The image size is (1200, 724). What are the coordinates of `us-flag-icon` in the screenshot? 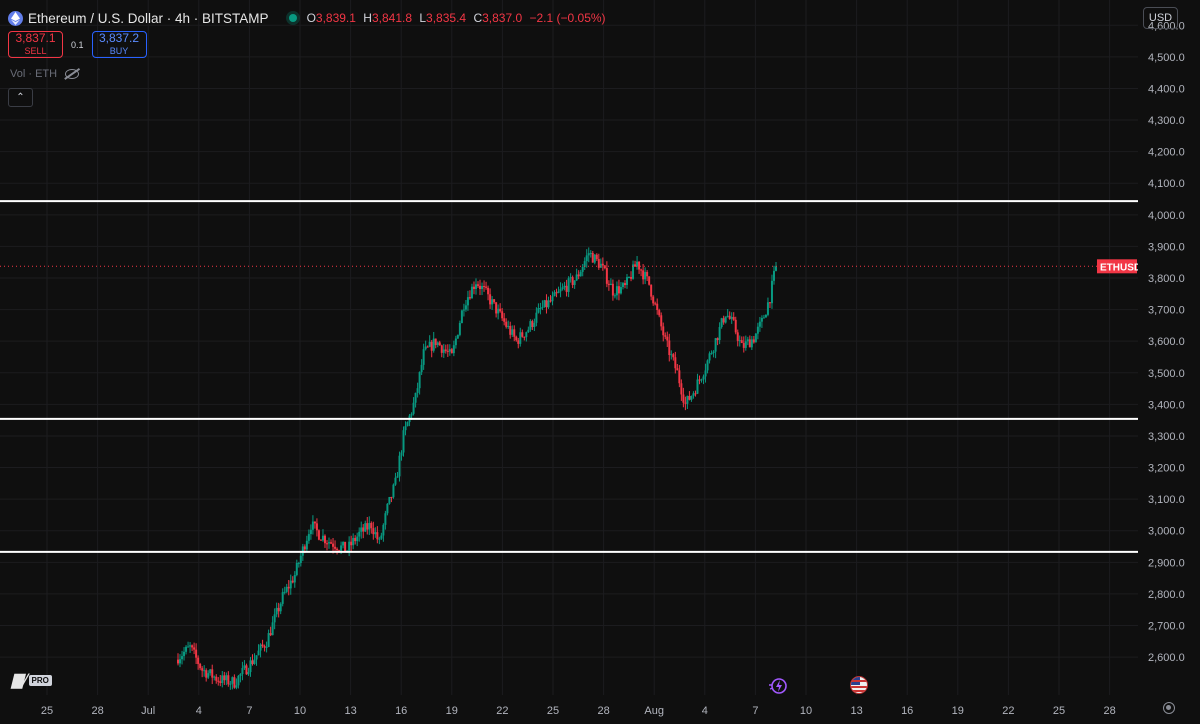 It's located at (859, 685).